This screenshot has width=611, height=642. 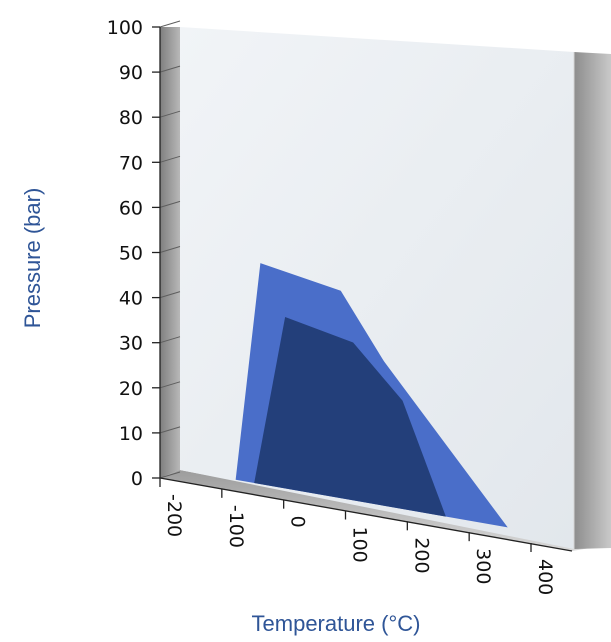 I want to click on x-axis-ticks: -200 -100 0 100 200 300 400, so click(x=357, y=536).